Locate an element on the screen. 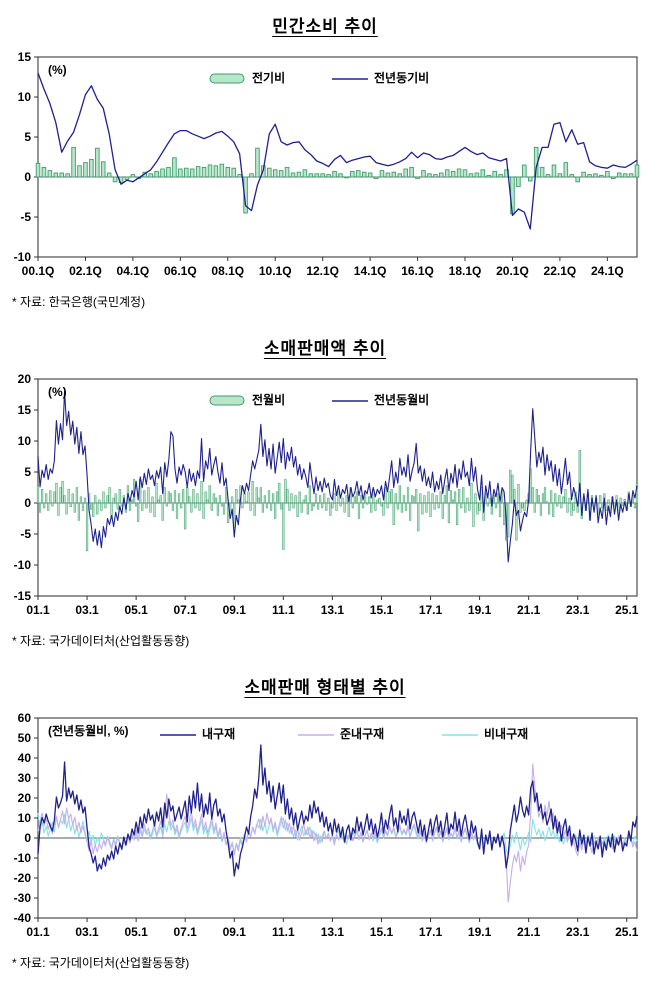 The image size is (650, 988). y-axis: 60 50 40 30 20 10 0 -10 -20 -30 -40 is located at coordinates (26, 818).